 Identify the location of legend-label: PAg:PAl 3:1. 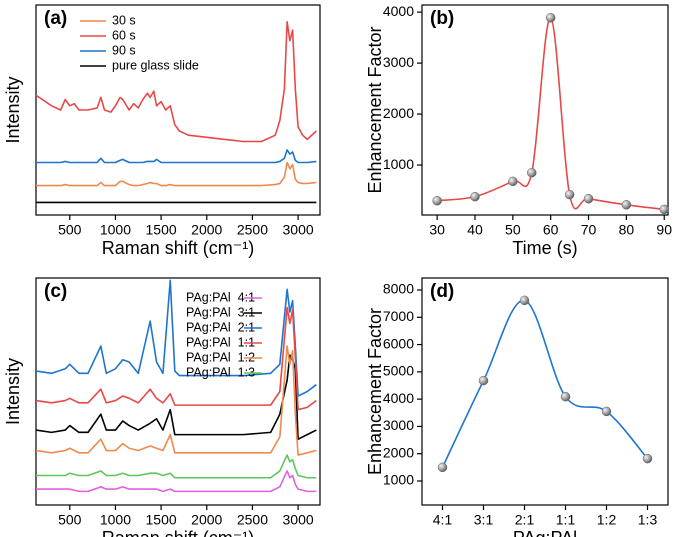
(220, 312).